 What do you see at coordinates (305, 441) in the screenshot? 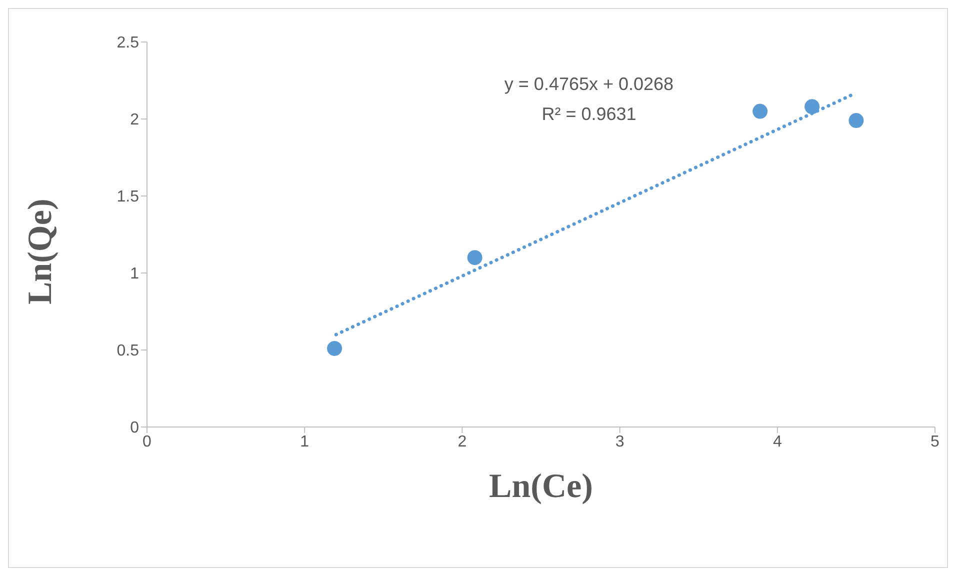
I see `x-tick-label: 1` at bounding box center [305, 441].